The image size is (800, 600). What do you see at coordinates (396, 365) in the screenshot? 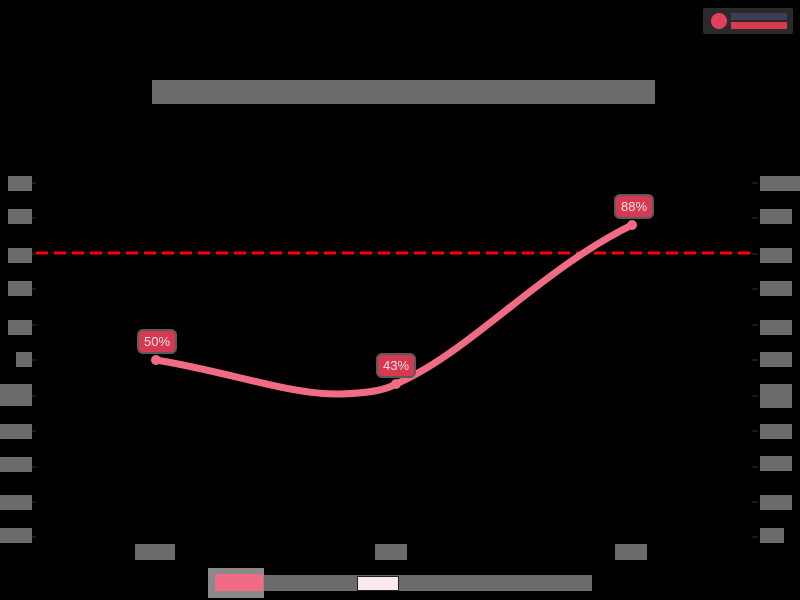
I see `data-label-badge: 43%` at bounding box center [396, 365].